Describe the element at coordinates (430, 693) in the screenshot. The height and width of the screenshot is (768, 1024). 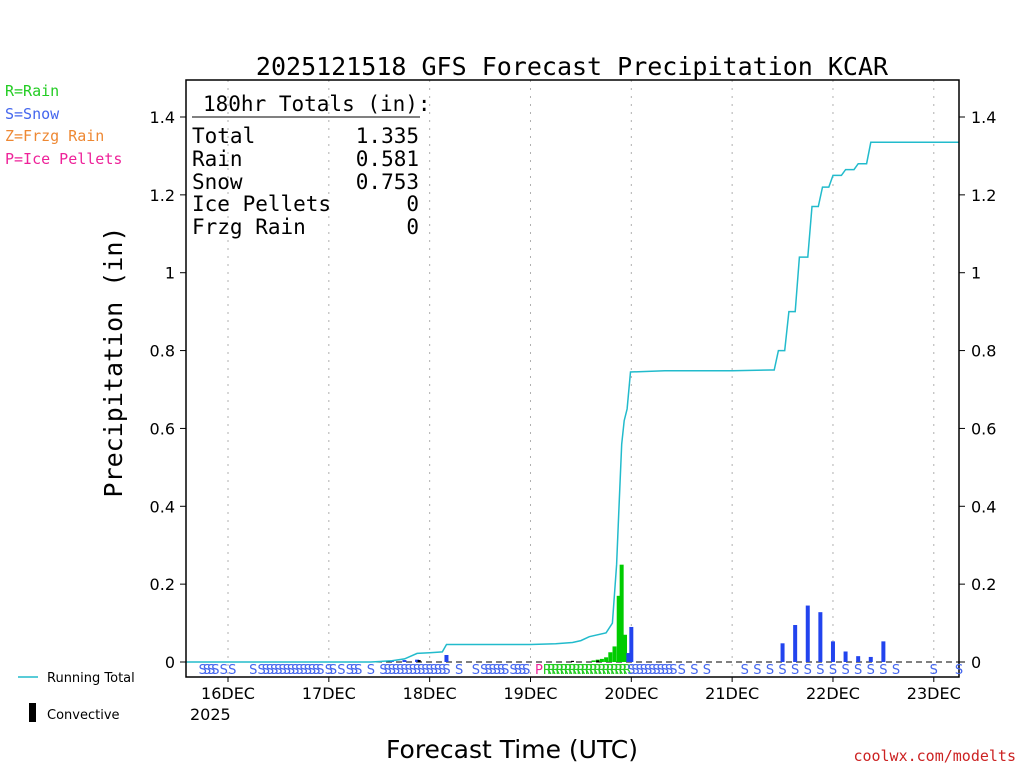
I see `x-tick-label: 18DEC` at that location.